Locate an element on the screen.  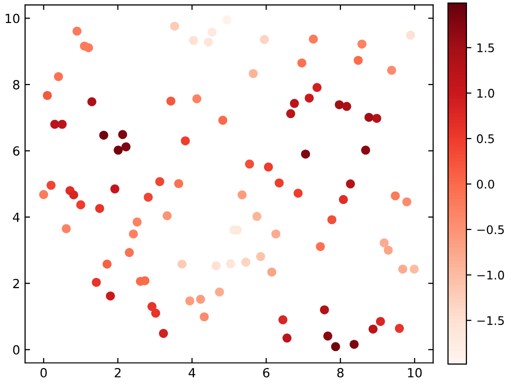
x-tick-label: 6 is located at coordinates (266, 373).